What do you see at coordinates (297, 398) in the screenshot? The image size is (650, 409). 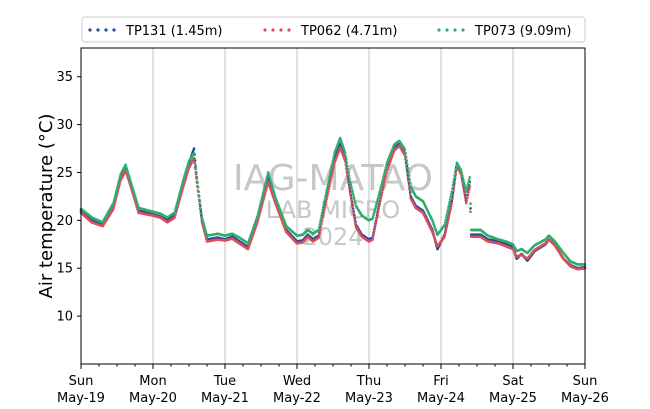 I see `x-tick-date-3: May-22` at bounding box center [297, 398].